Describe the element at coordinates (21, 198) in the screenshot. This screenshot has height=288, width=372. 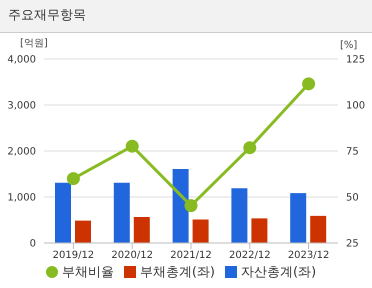
I see `y-tick-label: 1,000` at that location.